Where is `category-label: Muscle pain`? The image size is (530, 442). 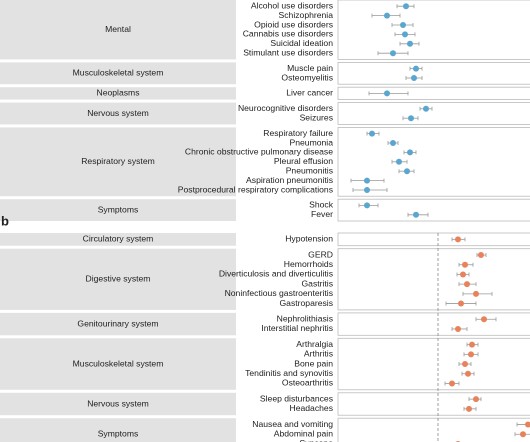 category-label: Muscle pain is located at coordinates (310, 68).